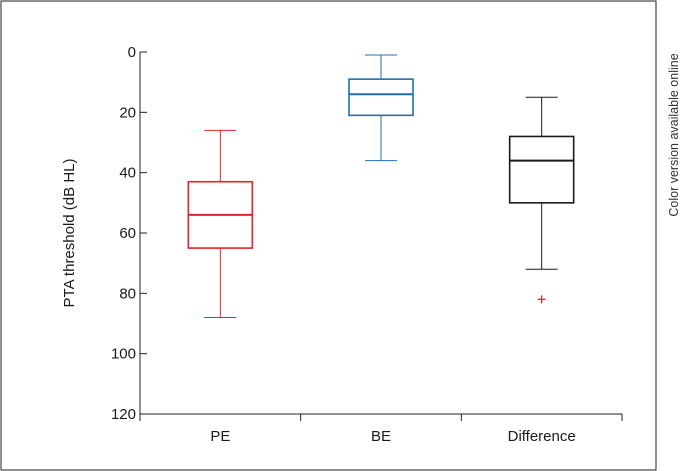 The width and height of the screenshot is (689, 471). Describe the element at coordinates (220, 436) in the screenshot. I see `x-tick-label: PE` at that location.